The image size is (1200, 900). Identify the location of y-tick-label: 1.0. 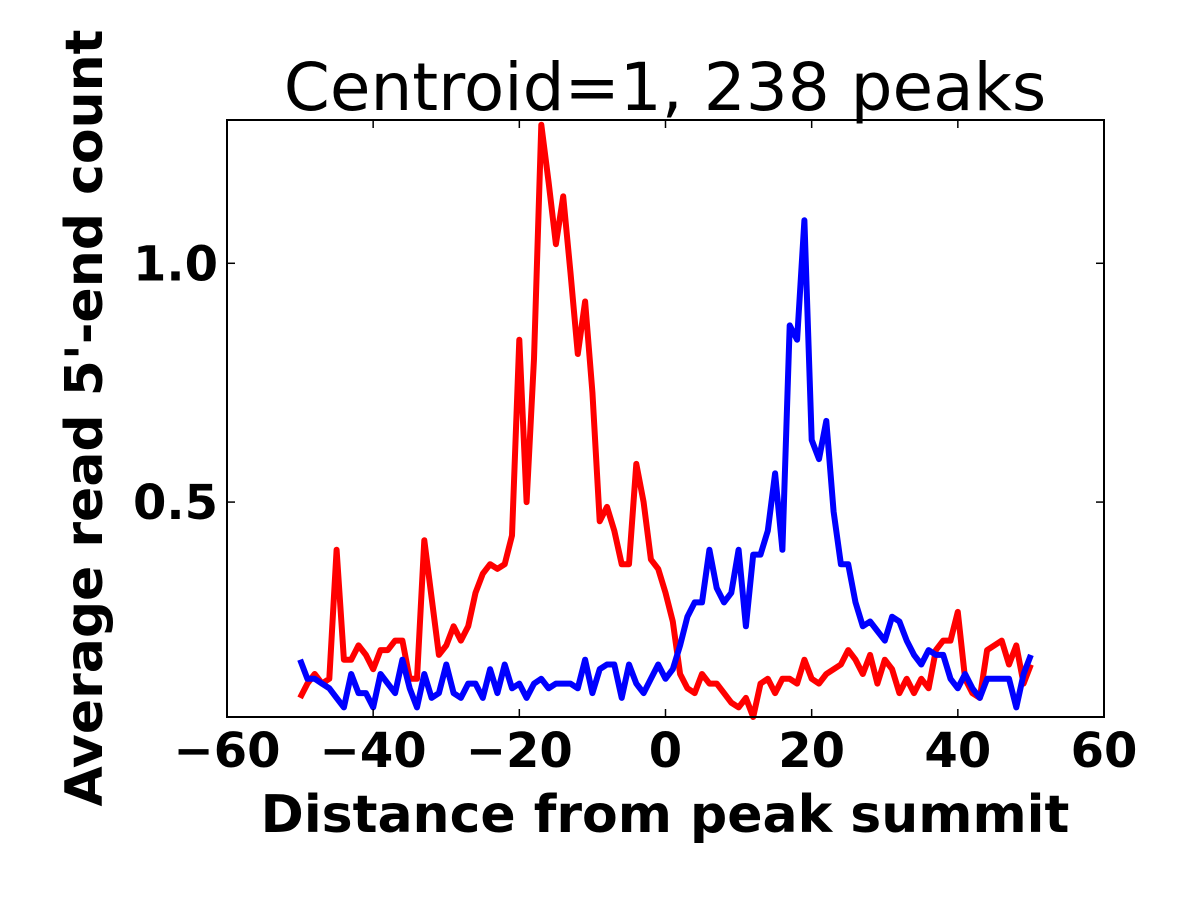
(175, 264).